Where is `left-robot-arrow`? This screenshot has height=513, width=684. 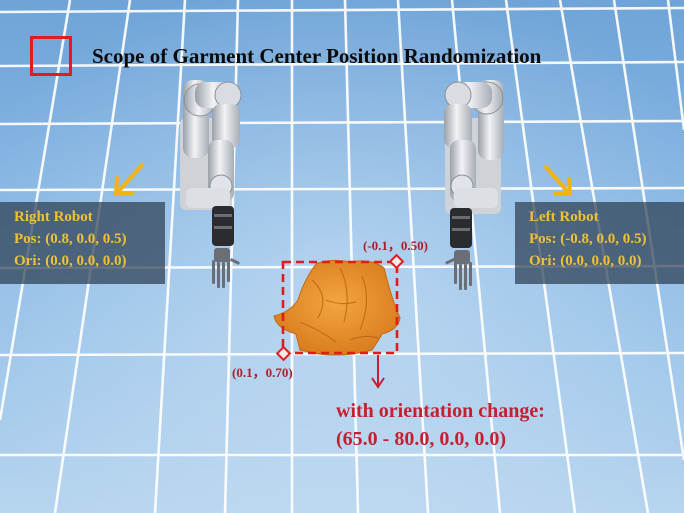 left-robot-arrow is located at coordinates (558, 180).